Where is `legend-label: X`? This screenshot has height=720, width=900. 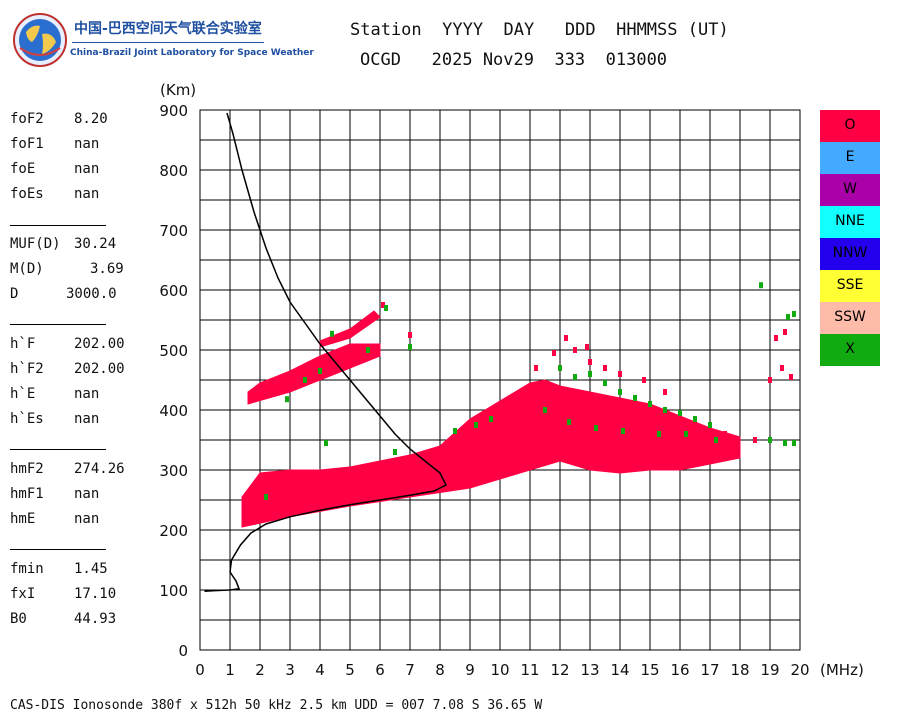
legend-label: X is located at coordinates (850, 349).